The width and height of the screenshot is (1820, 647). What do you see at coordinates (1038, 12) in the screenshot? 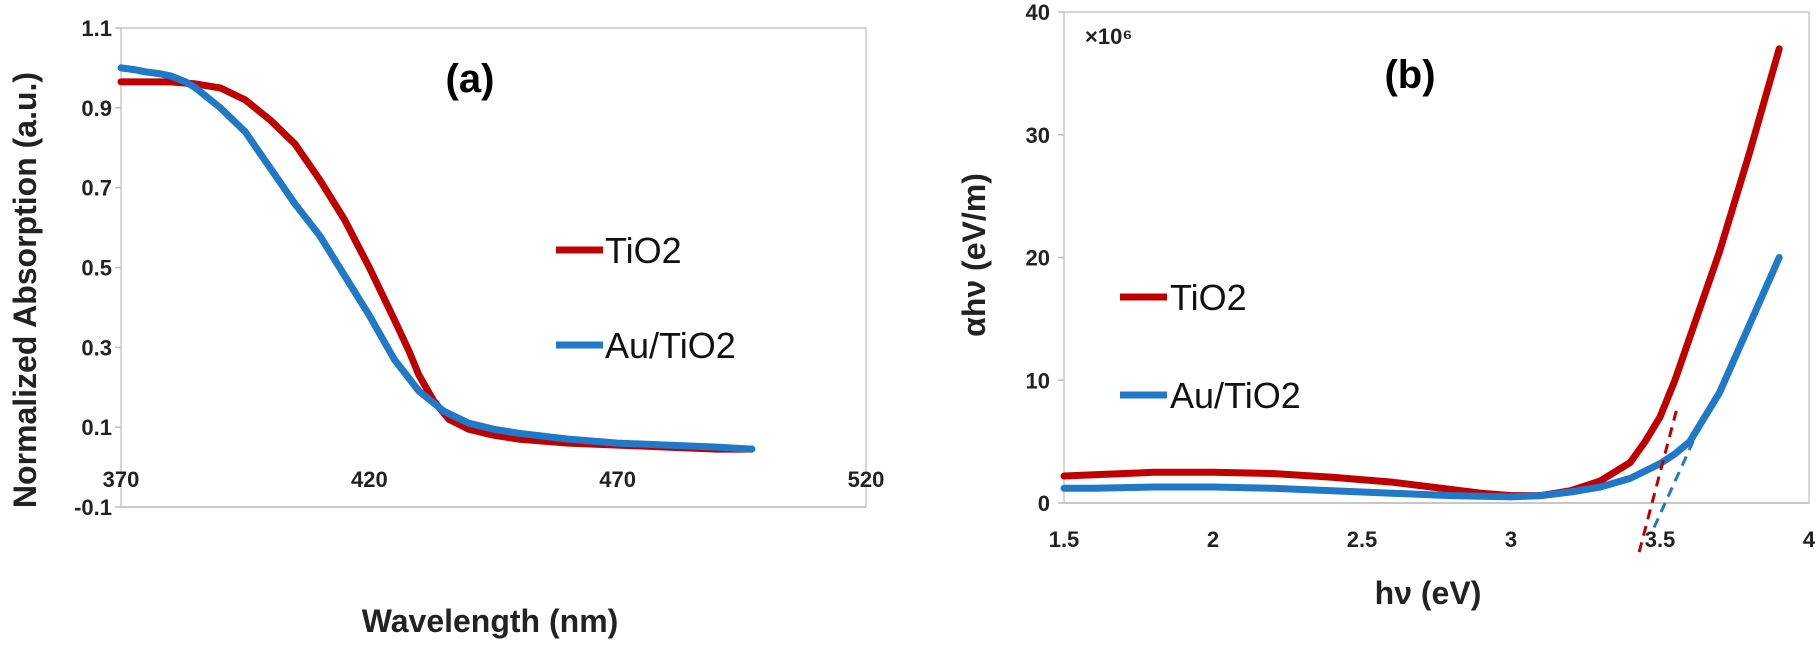
I see `y-tick-label-b: 40` at bounding box center [1038, 12].